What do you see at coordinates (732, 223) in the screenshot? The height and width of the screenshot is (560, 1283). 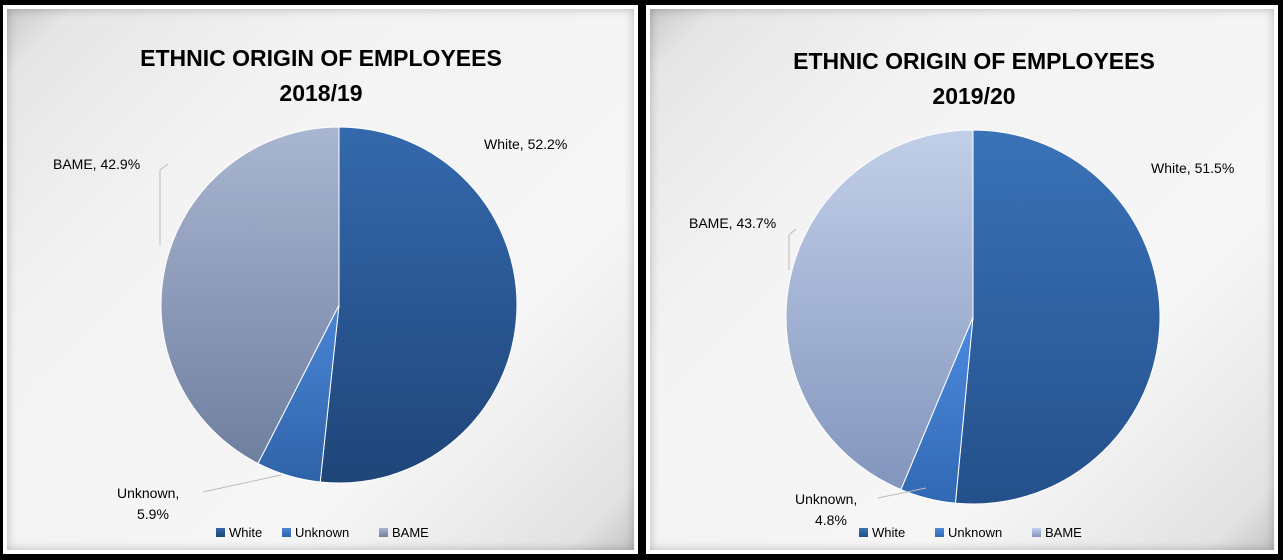 I see `data-label-bame: BAME, 43.7%` at bounding box center [732, 223].